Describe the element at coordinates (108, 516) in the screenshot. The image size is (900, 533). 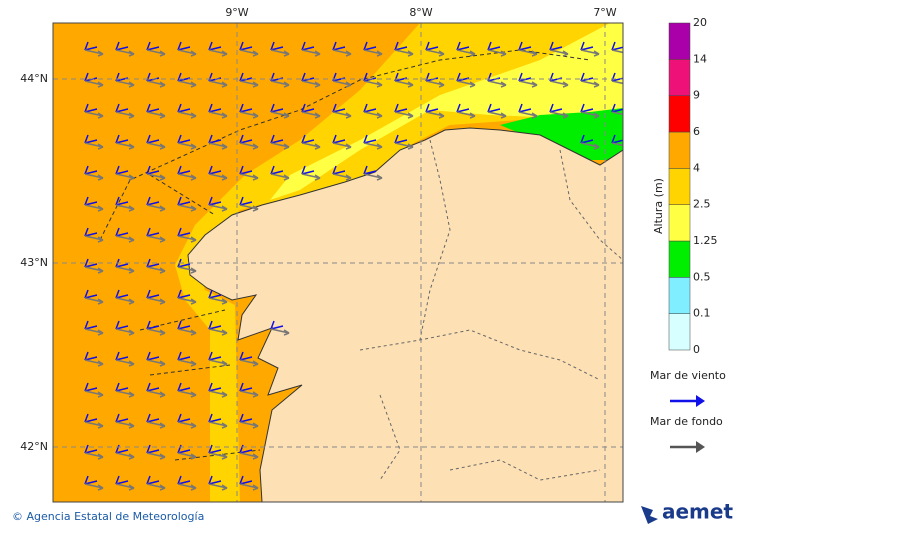
I see `credit: © Agencia Estatal de Meteorología` at that location.